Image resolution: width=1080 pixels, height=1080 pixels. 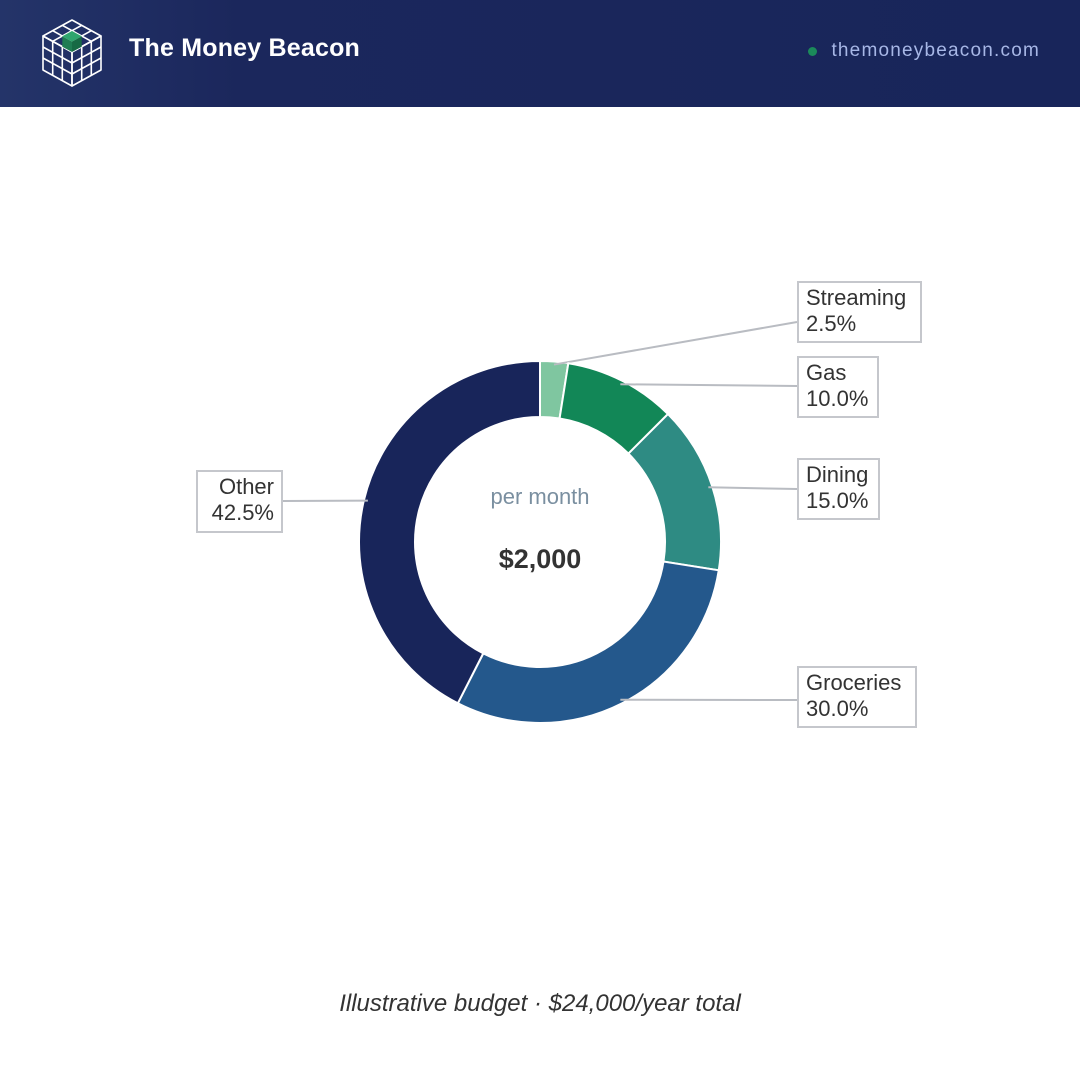 What do you see at coordinates (856, 297) in the screenshot?
I see `category-label: Streaming` at bounding box center [856, 297].